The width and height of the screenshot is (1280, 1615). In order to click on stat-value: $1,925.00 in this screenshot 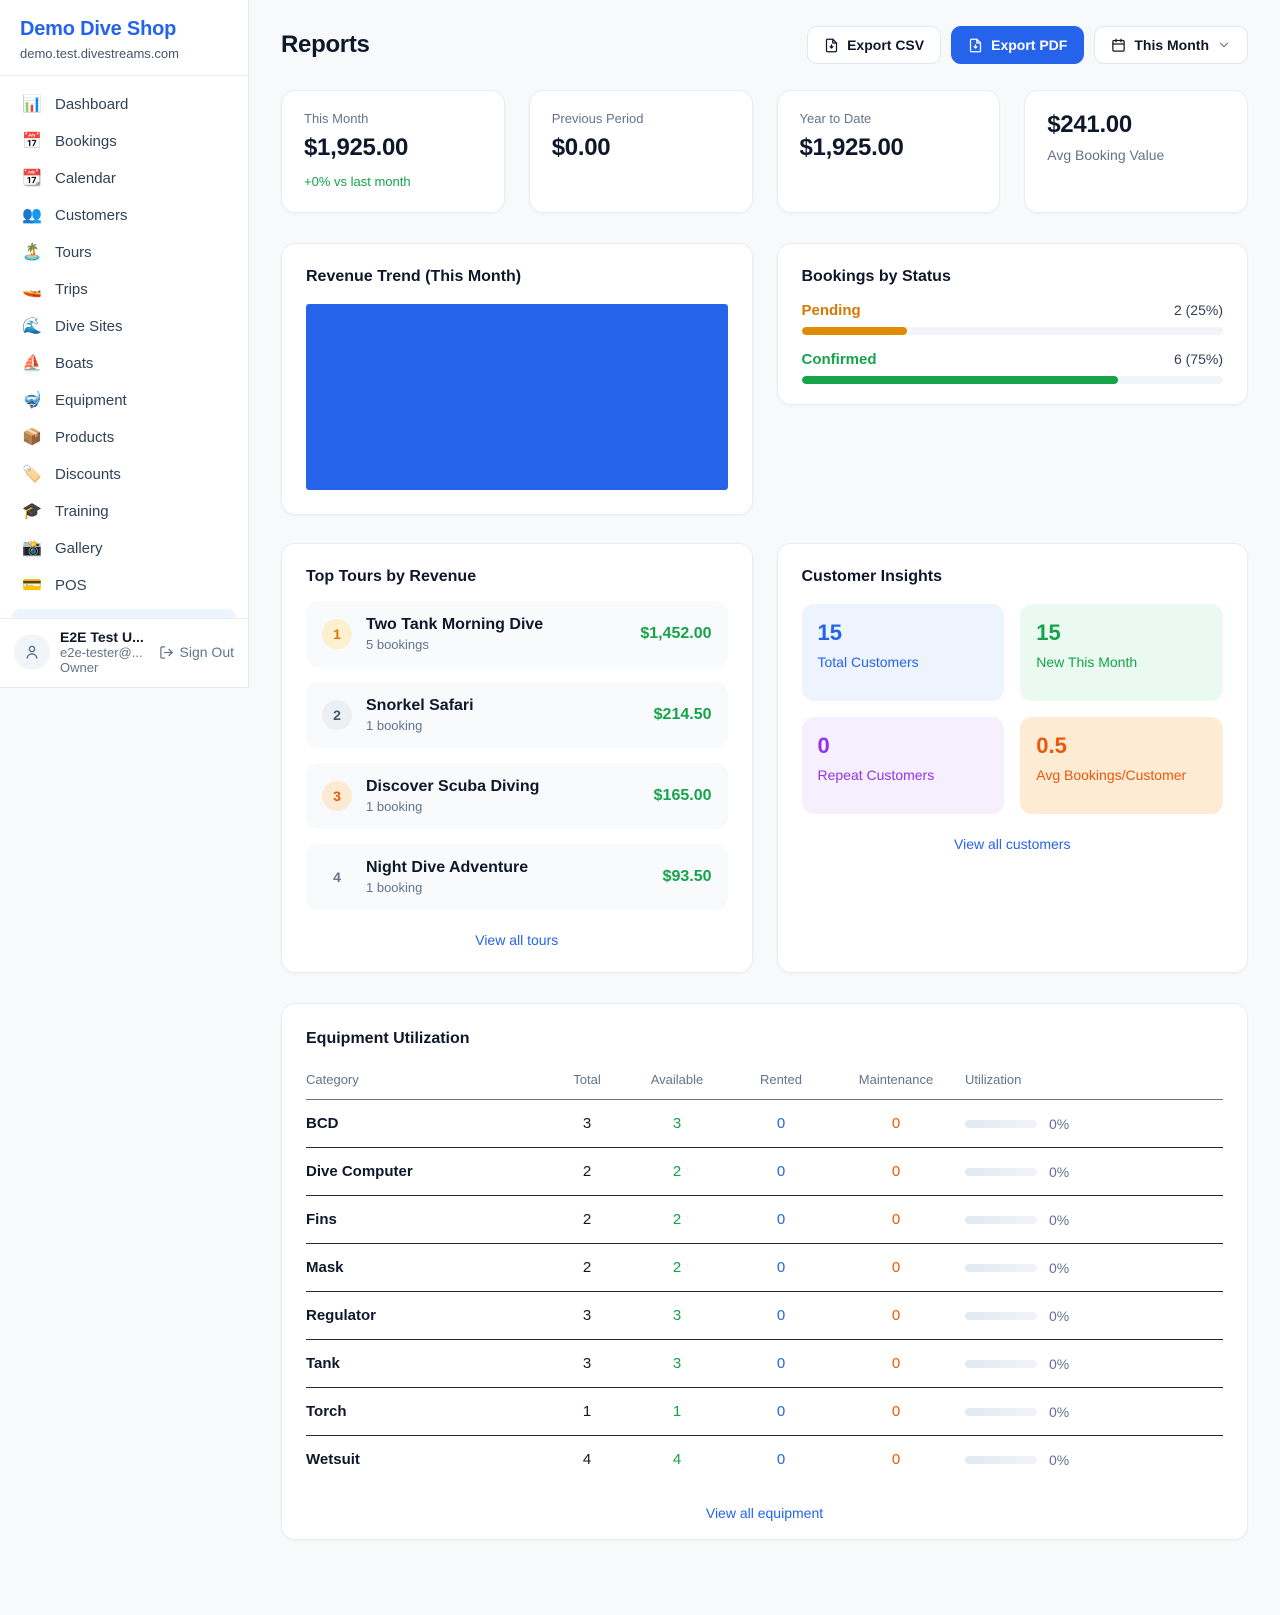, I will do `click(851, 147)`.